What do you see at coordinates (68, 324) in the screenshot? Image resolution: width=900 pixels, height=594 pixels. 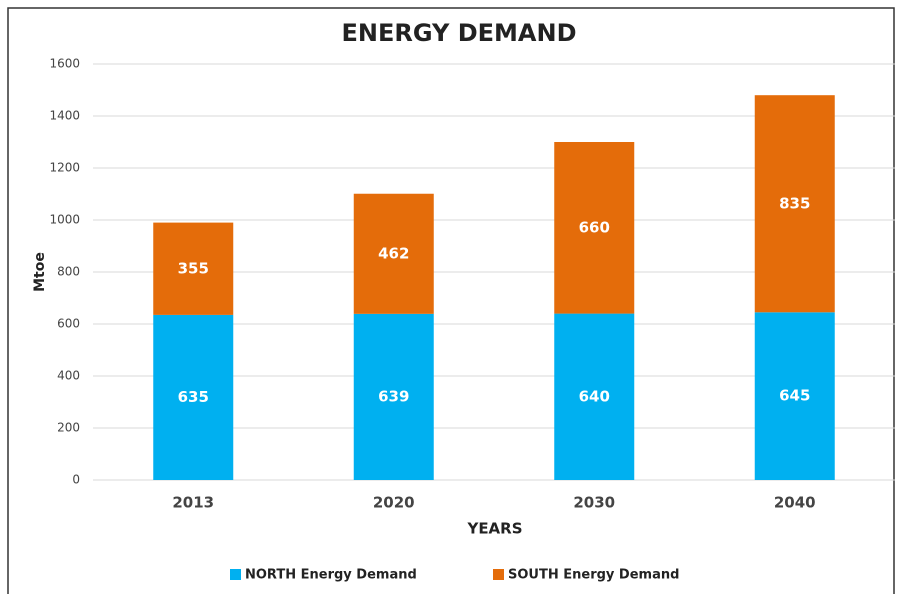 I see `y-tick-label: 600` at bounding box center [68, 324].